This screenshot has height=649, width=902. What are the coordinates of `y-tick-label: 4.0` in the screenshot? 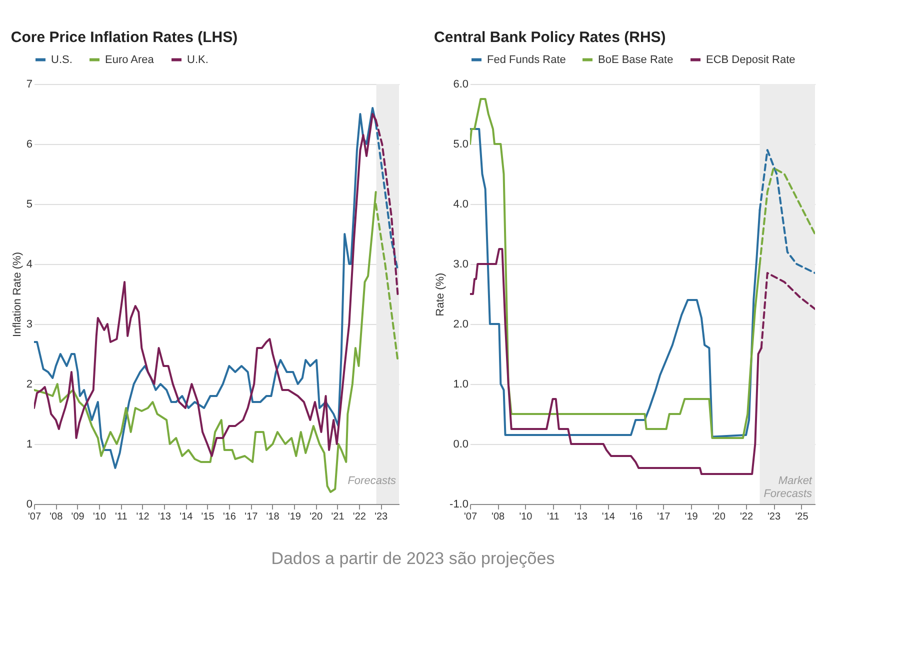 It's located at (460, 204).